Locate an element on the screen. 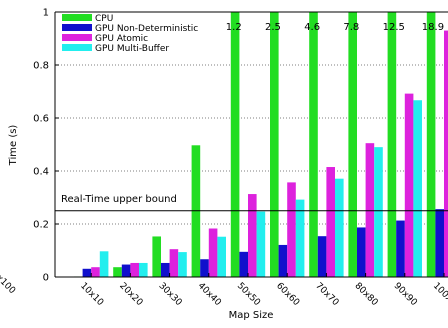 The width and height of the screenshot is (448, 328). legend-label: GPU Atomic is located at coordinates (121, 39).